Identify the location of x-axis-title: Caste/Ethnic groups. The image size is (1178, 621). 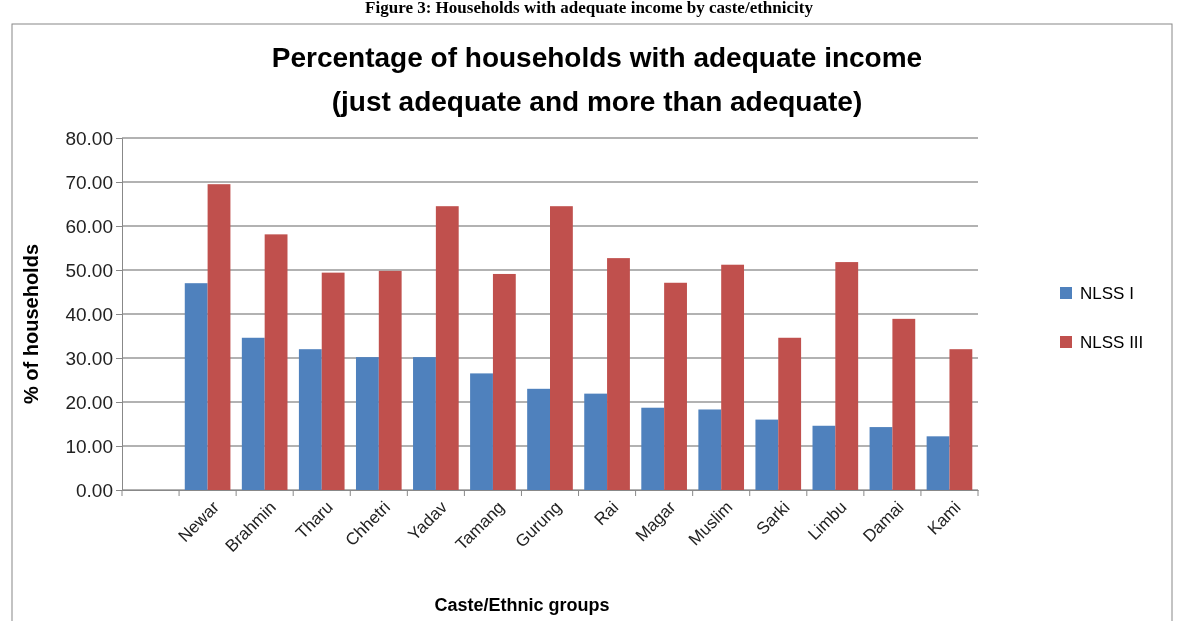
(522, 605).